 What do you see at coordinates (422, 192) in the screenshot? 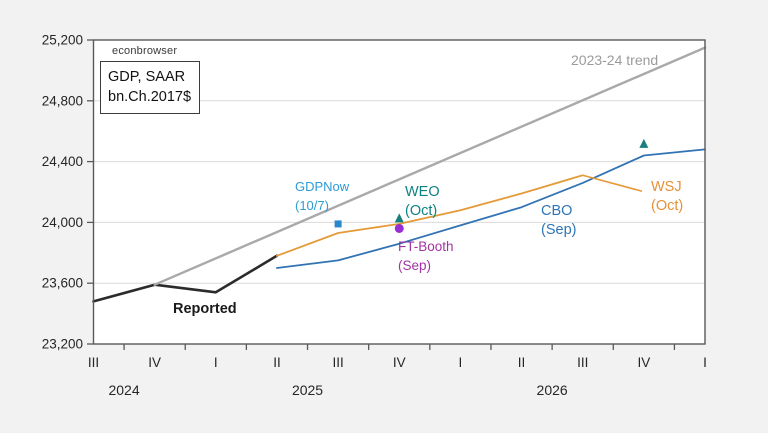
I see `weo-label-line-1: WEO` at bounding box center [422, 192].